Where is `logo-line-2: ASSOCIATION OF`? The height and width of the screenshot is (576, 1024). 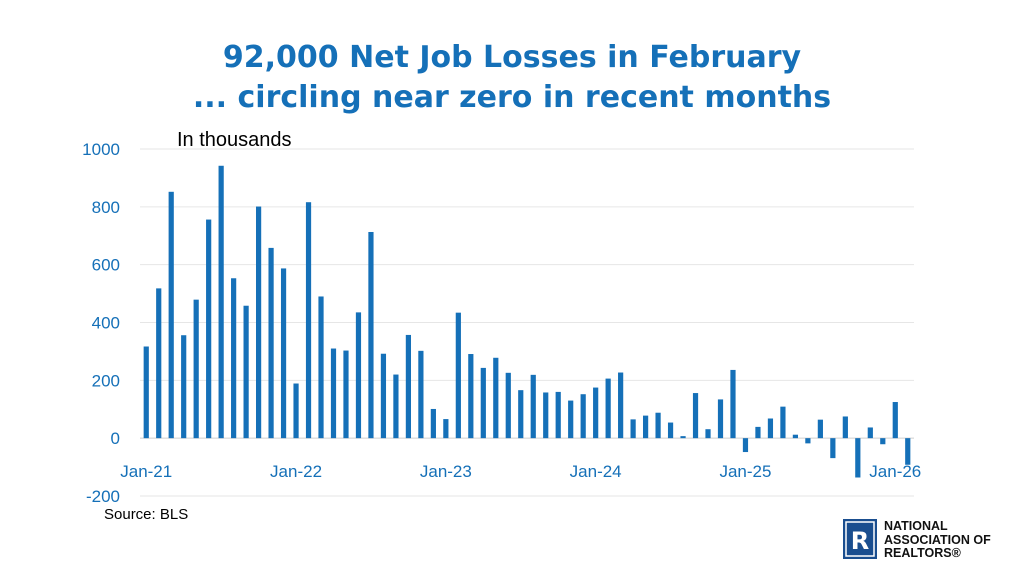
logo-line-2: ASSOCIATION OF is located at coordinates (937, 539).